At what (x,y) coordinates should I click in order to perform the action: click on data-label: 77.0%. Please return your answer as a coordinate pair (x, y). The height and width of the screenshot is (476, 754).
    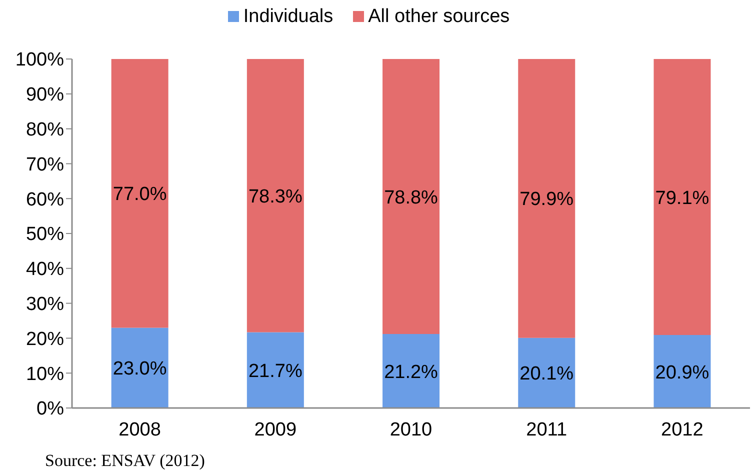
    Looking at the image, I should click on (139, 195).